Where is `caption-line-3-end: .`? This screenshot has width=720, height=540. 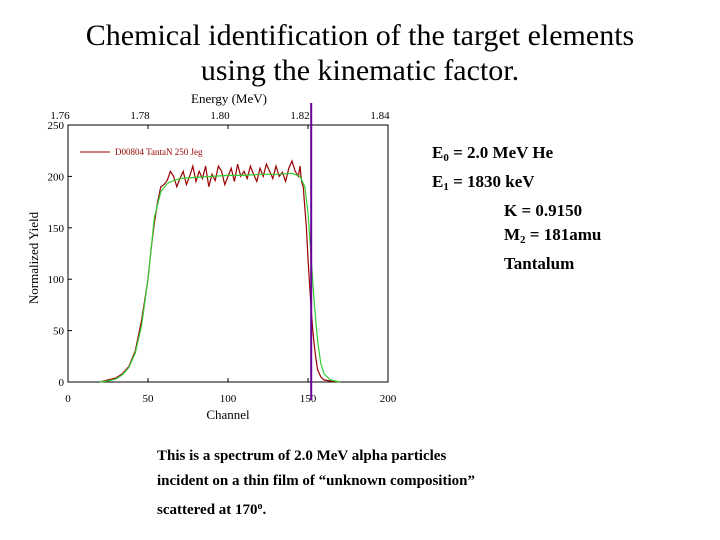 caption-line-3-end: . is located at coordinates (264, 510).